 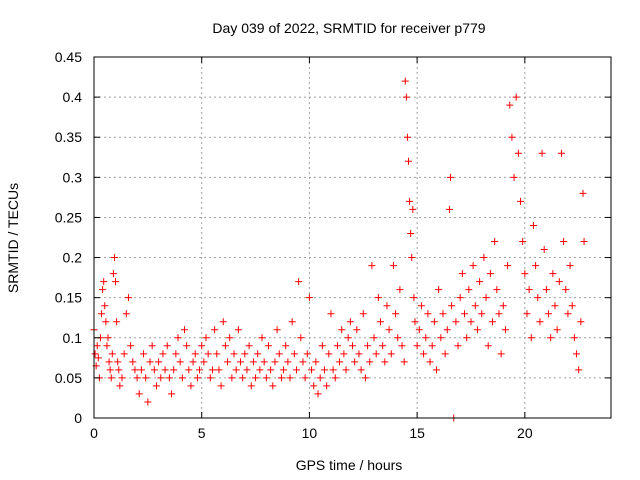 What do you see at coordinates (73, 97) in the screenshot?
I see `y-tick-label: 0.4` at bounding box center [73, 97].